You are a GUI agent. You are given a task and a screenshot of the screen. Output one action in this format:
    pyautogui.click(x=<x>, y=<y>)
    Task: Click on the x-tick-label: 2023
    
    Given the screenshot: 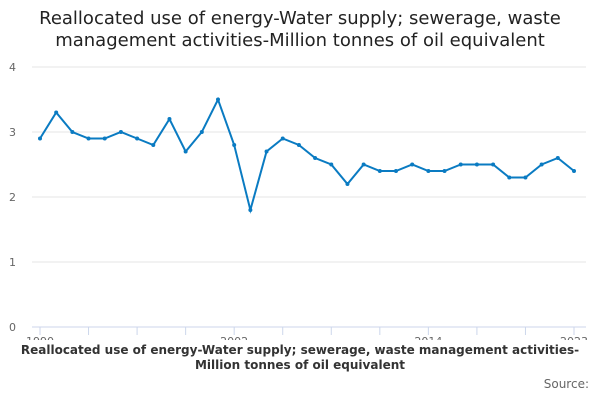 What is the action you would take?
    pyautogui.click(x=574, y=337)
    